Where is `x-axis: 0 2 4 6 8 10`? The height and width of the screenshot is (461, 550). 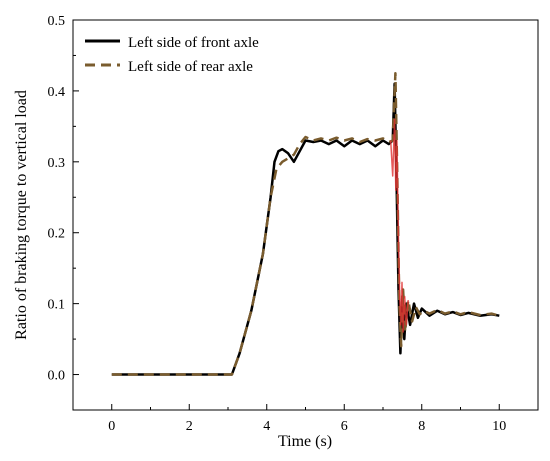
x-axis: 0 2 4 6 8 10 is located at coordinates (307, 419).